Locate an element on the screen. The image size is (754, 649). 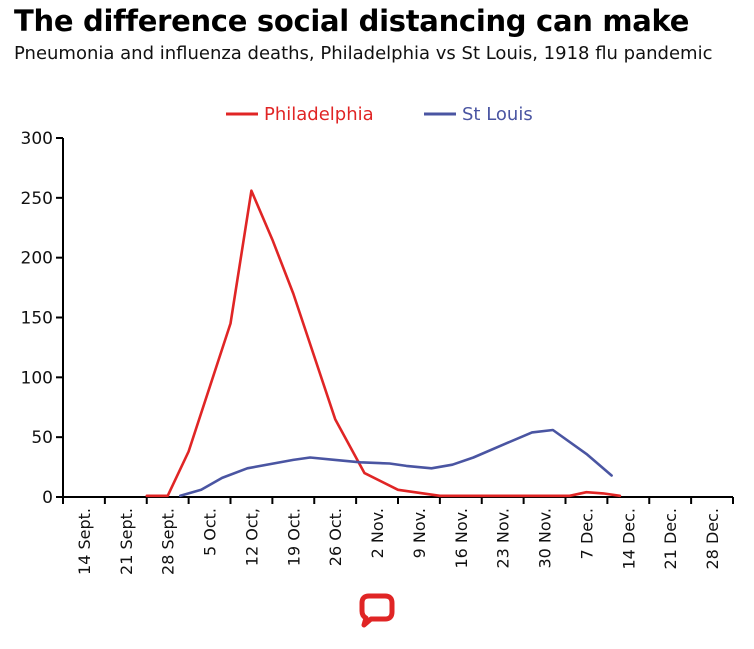
y-axis-ticks: 0 50 100 150 200 250 300 is located at coordinates (42, 318).